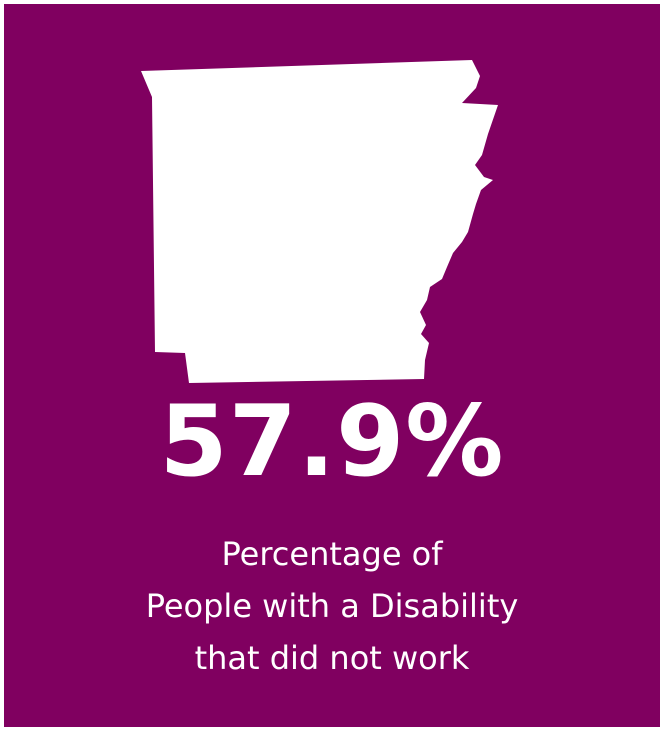 The height and width of the screenshot is (732, 665). Describe the element at coordinates (332, 658) in the screenshot. I see `caption-line: that did not work` at that location.